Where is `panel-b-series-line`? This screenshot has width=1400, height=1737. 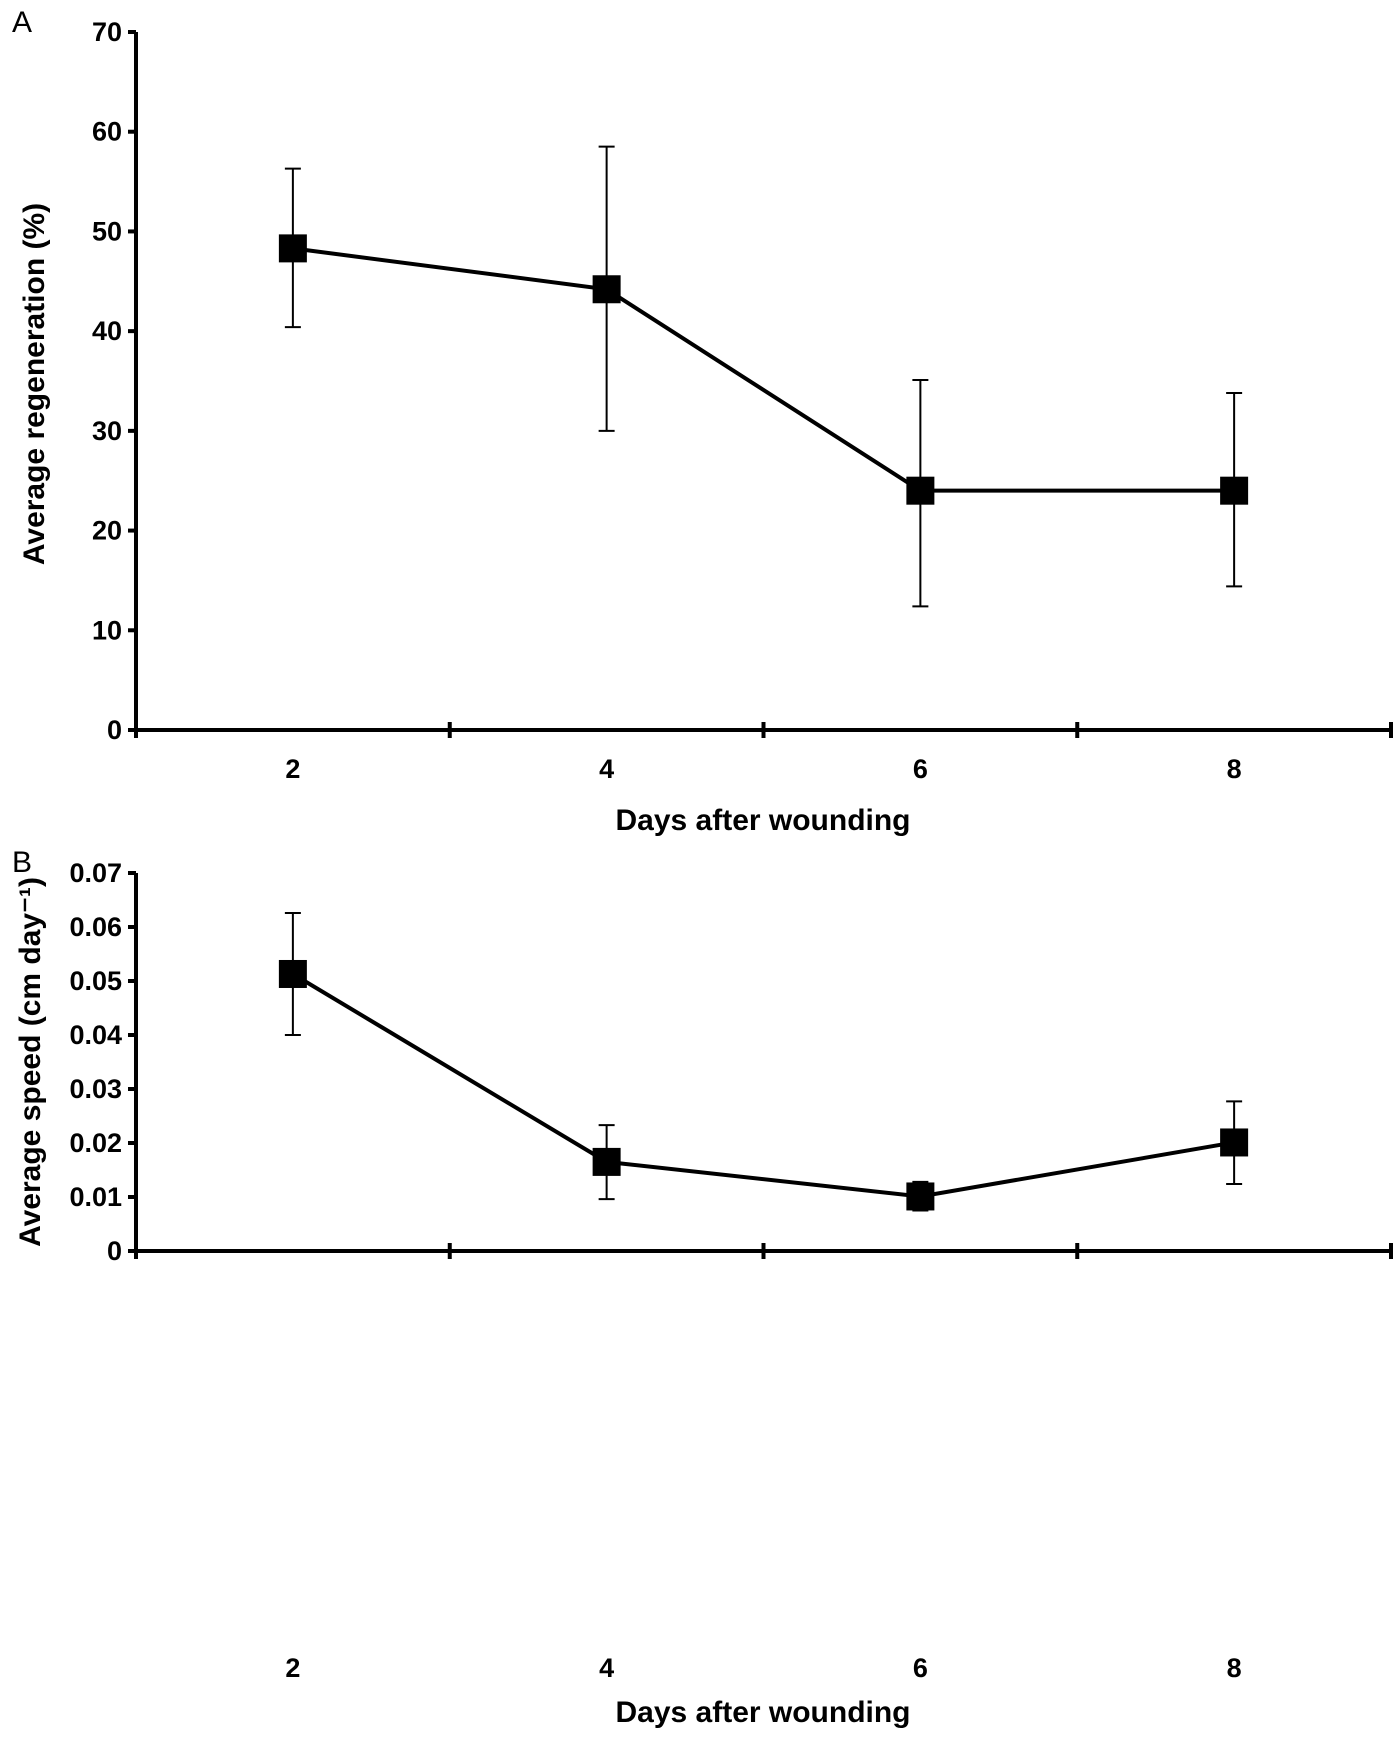 panel-b-series-line is located at coordinates (763, 1085).